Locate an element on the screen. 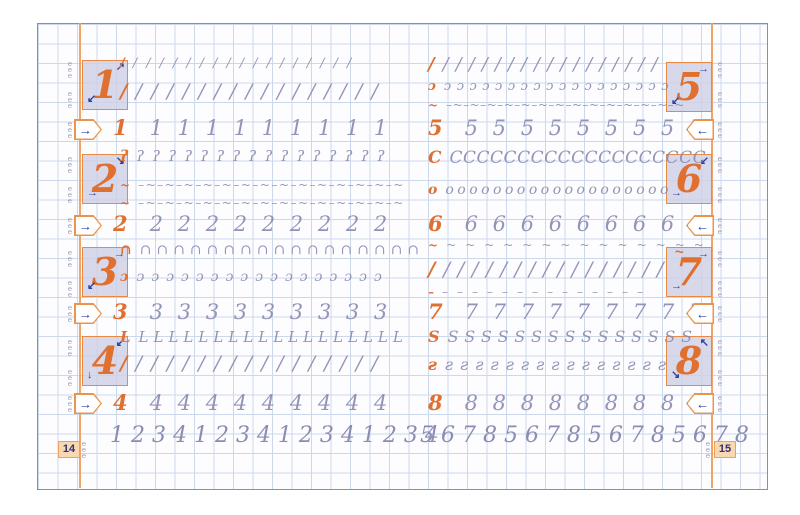 This screenshot has height=515, width=800. trace-glyphs: ʔʔʔʔʔʔʔʔʔʔʔʔʔʔʔʔ is located at coordinates (264, 156).